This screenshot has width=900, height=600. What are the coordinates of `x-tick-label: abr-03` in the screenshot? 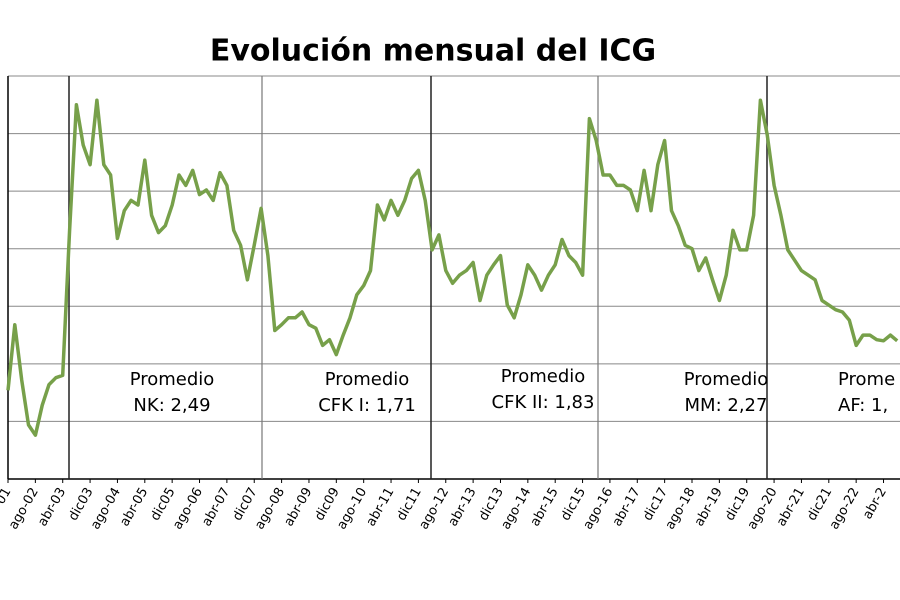 It's located at (52, 507).